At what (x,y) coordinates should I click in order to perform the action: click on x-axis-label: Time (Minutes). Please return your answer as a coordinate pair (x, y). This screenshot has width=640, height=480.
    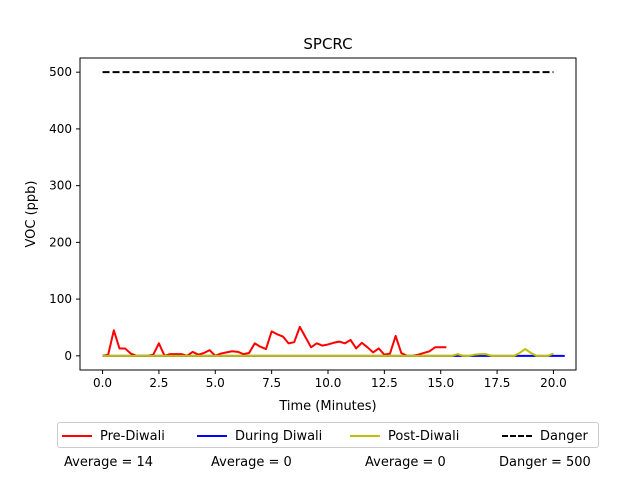
    Looking at the image, I should click on (327, 406).